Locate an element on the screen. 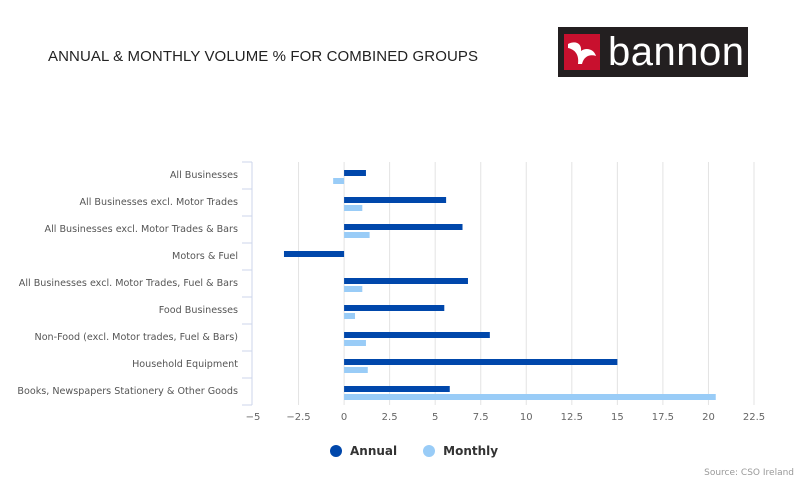  category-label: All Businesses excl. Motor Trades is located at coordinates (158, 202).